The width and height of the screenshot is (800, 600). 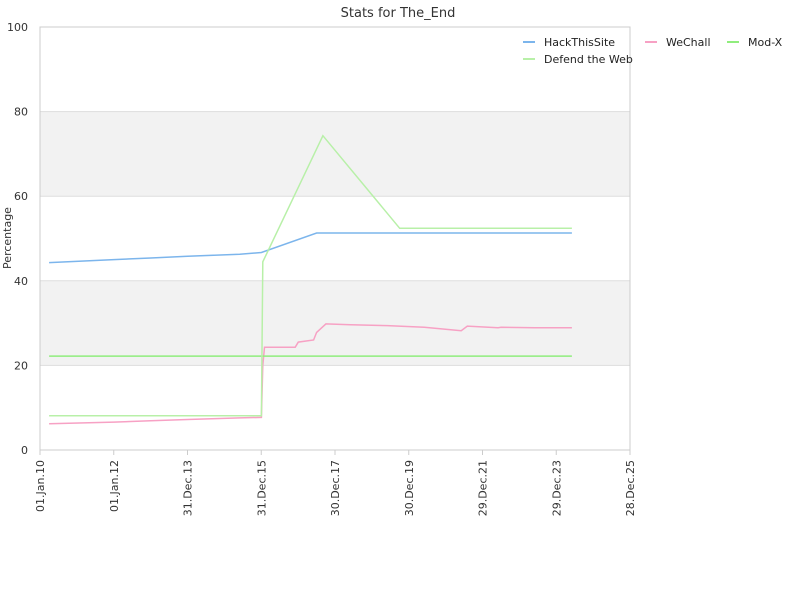 I want to click on y-tick-label: 0, so click(x=24, y=450).